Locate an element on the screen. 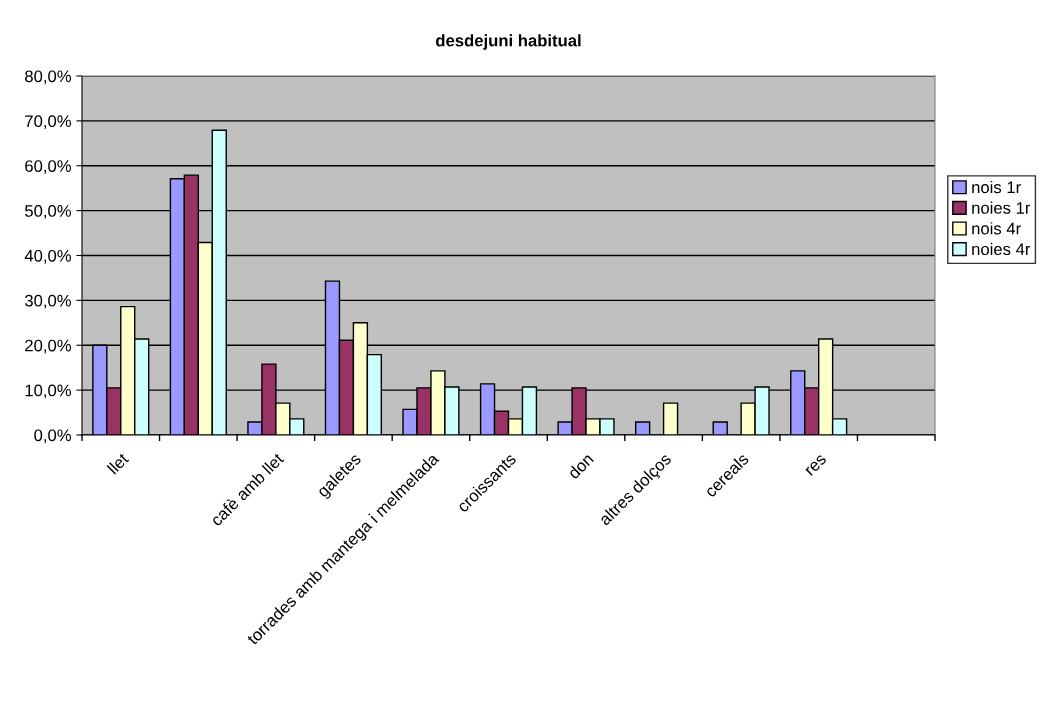 This screenshot has height=707, width=1056. legend-label: noies 1r is located at coordinates (1001, 207).